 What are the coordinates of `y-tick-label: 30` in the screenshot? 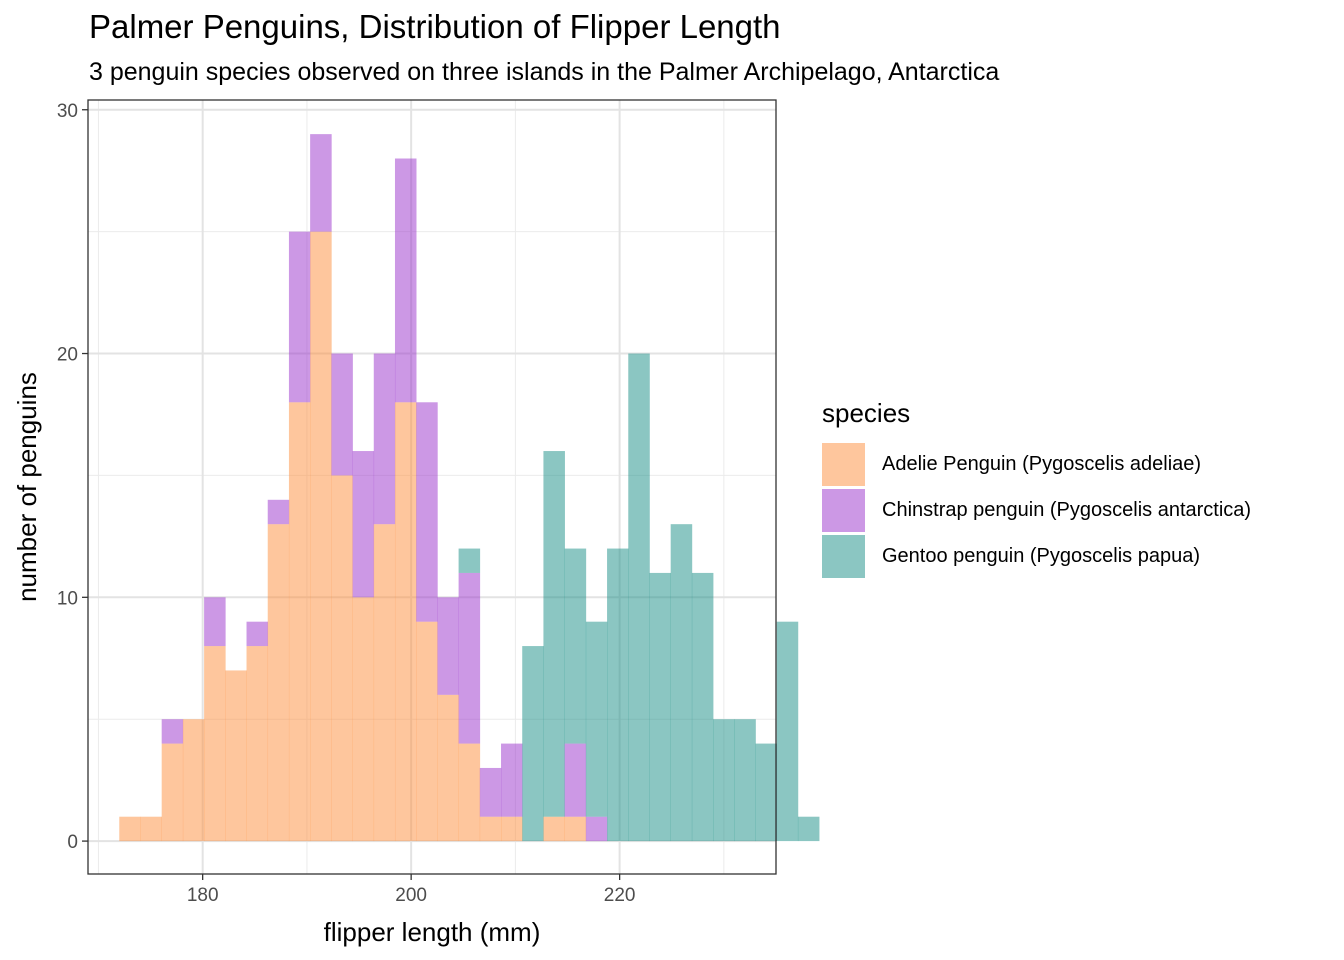 It's located at (67, 111).